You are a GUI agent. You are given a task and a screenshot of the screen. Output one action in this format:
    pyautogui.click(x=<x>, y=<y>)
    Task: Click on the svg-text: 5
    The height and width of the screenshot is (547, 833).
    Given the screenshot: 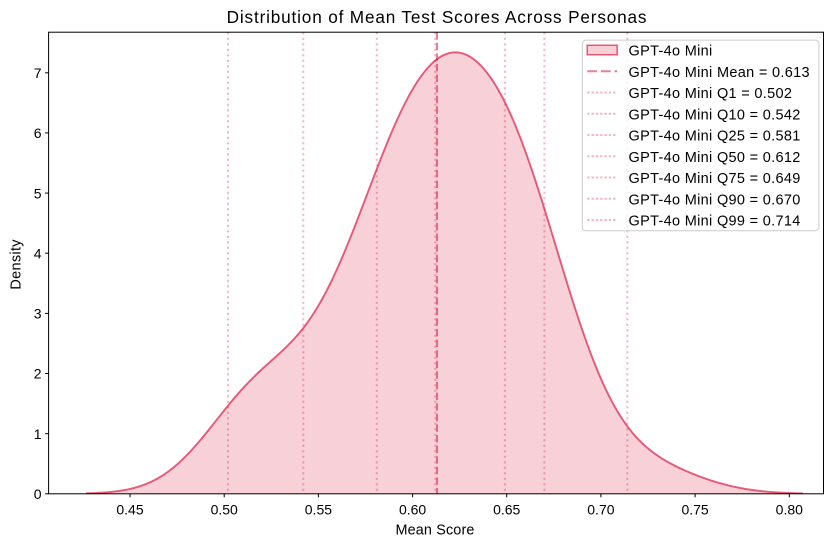 What is the action you would take?
    pyautogui.click(x=38, y=193)
    